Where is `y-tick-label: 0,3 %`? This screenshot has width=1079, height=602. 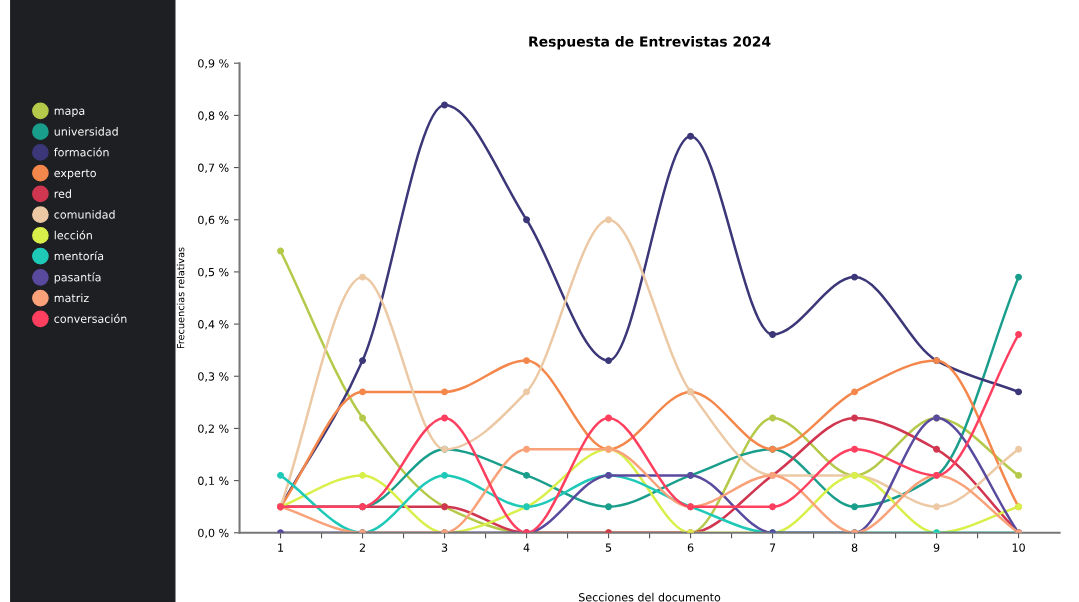 y-tick-label: 0,3 % is located at coordinates (213, 377).